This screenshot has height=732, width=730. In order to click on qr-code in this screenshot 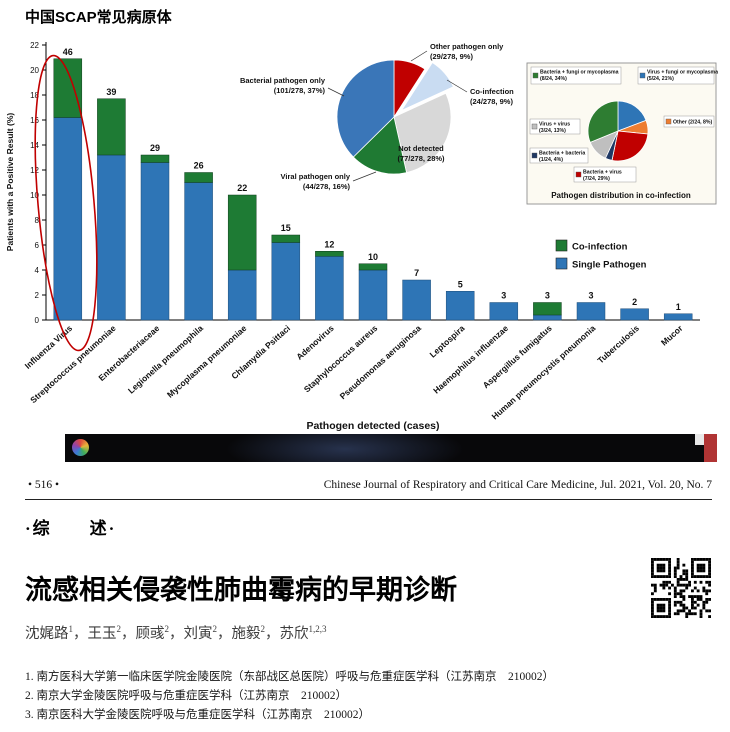, I will do `click(681, 588)`.